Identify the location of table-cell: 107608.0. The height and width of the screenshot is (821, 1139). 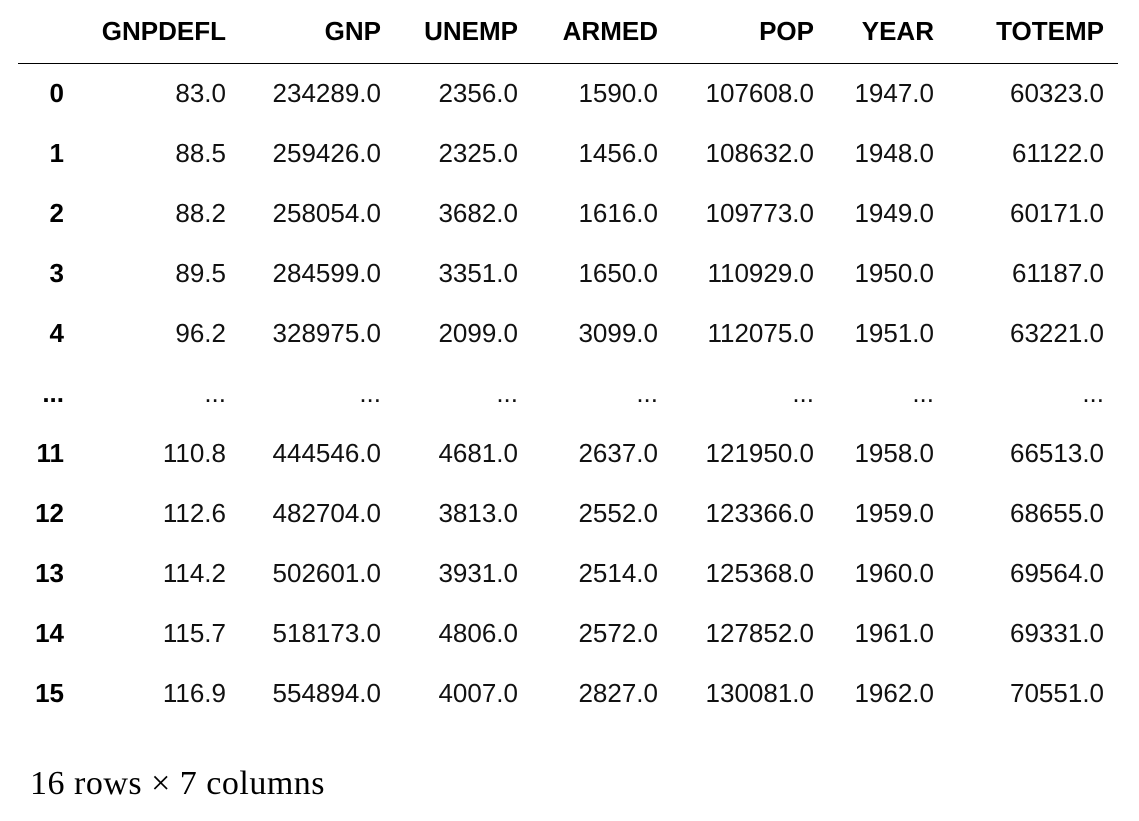
(759, 92).